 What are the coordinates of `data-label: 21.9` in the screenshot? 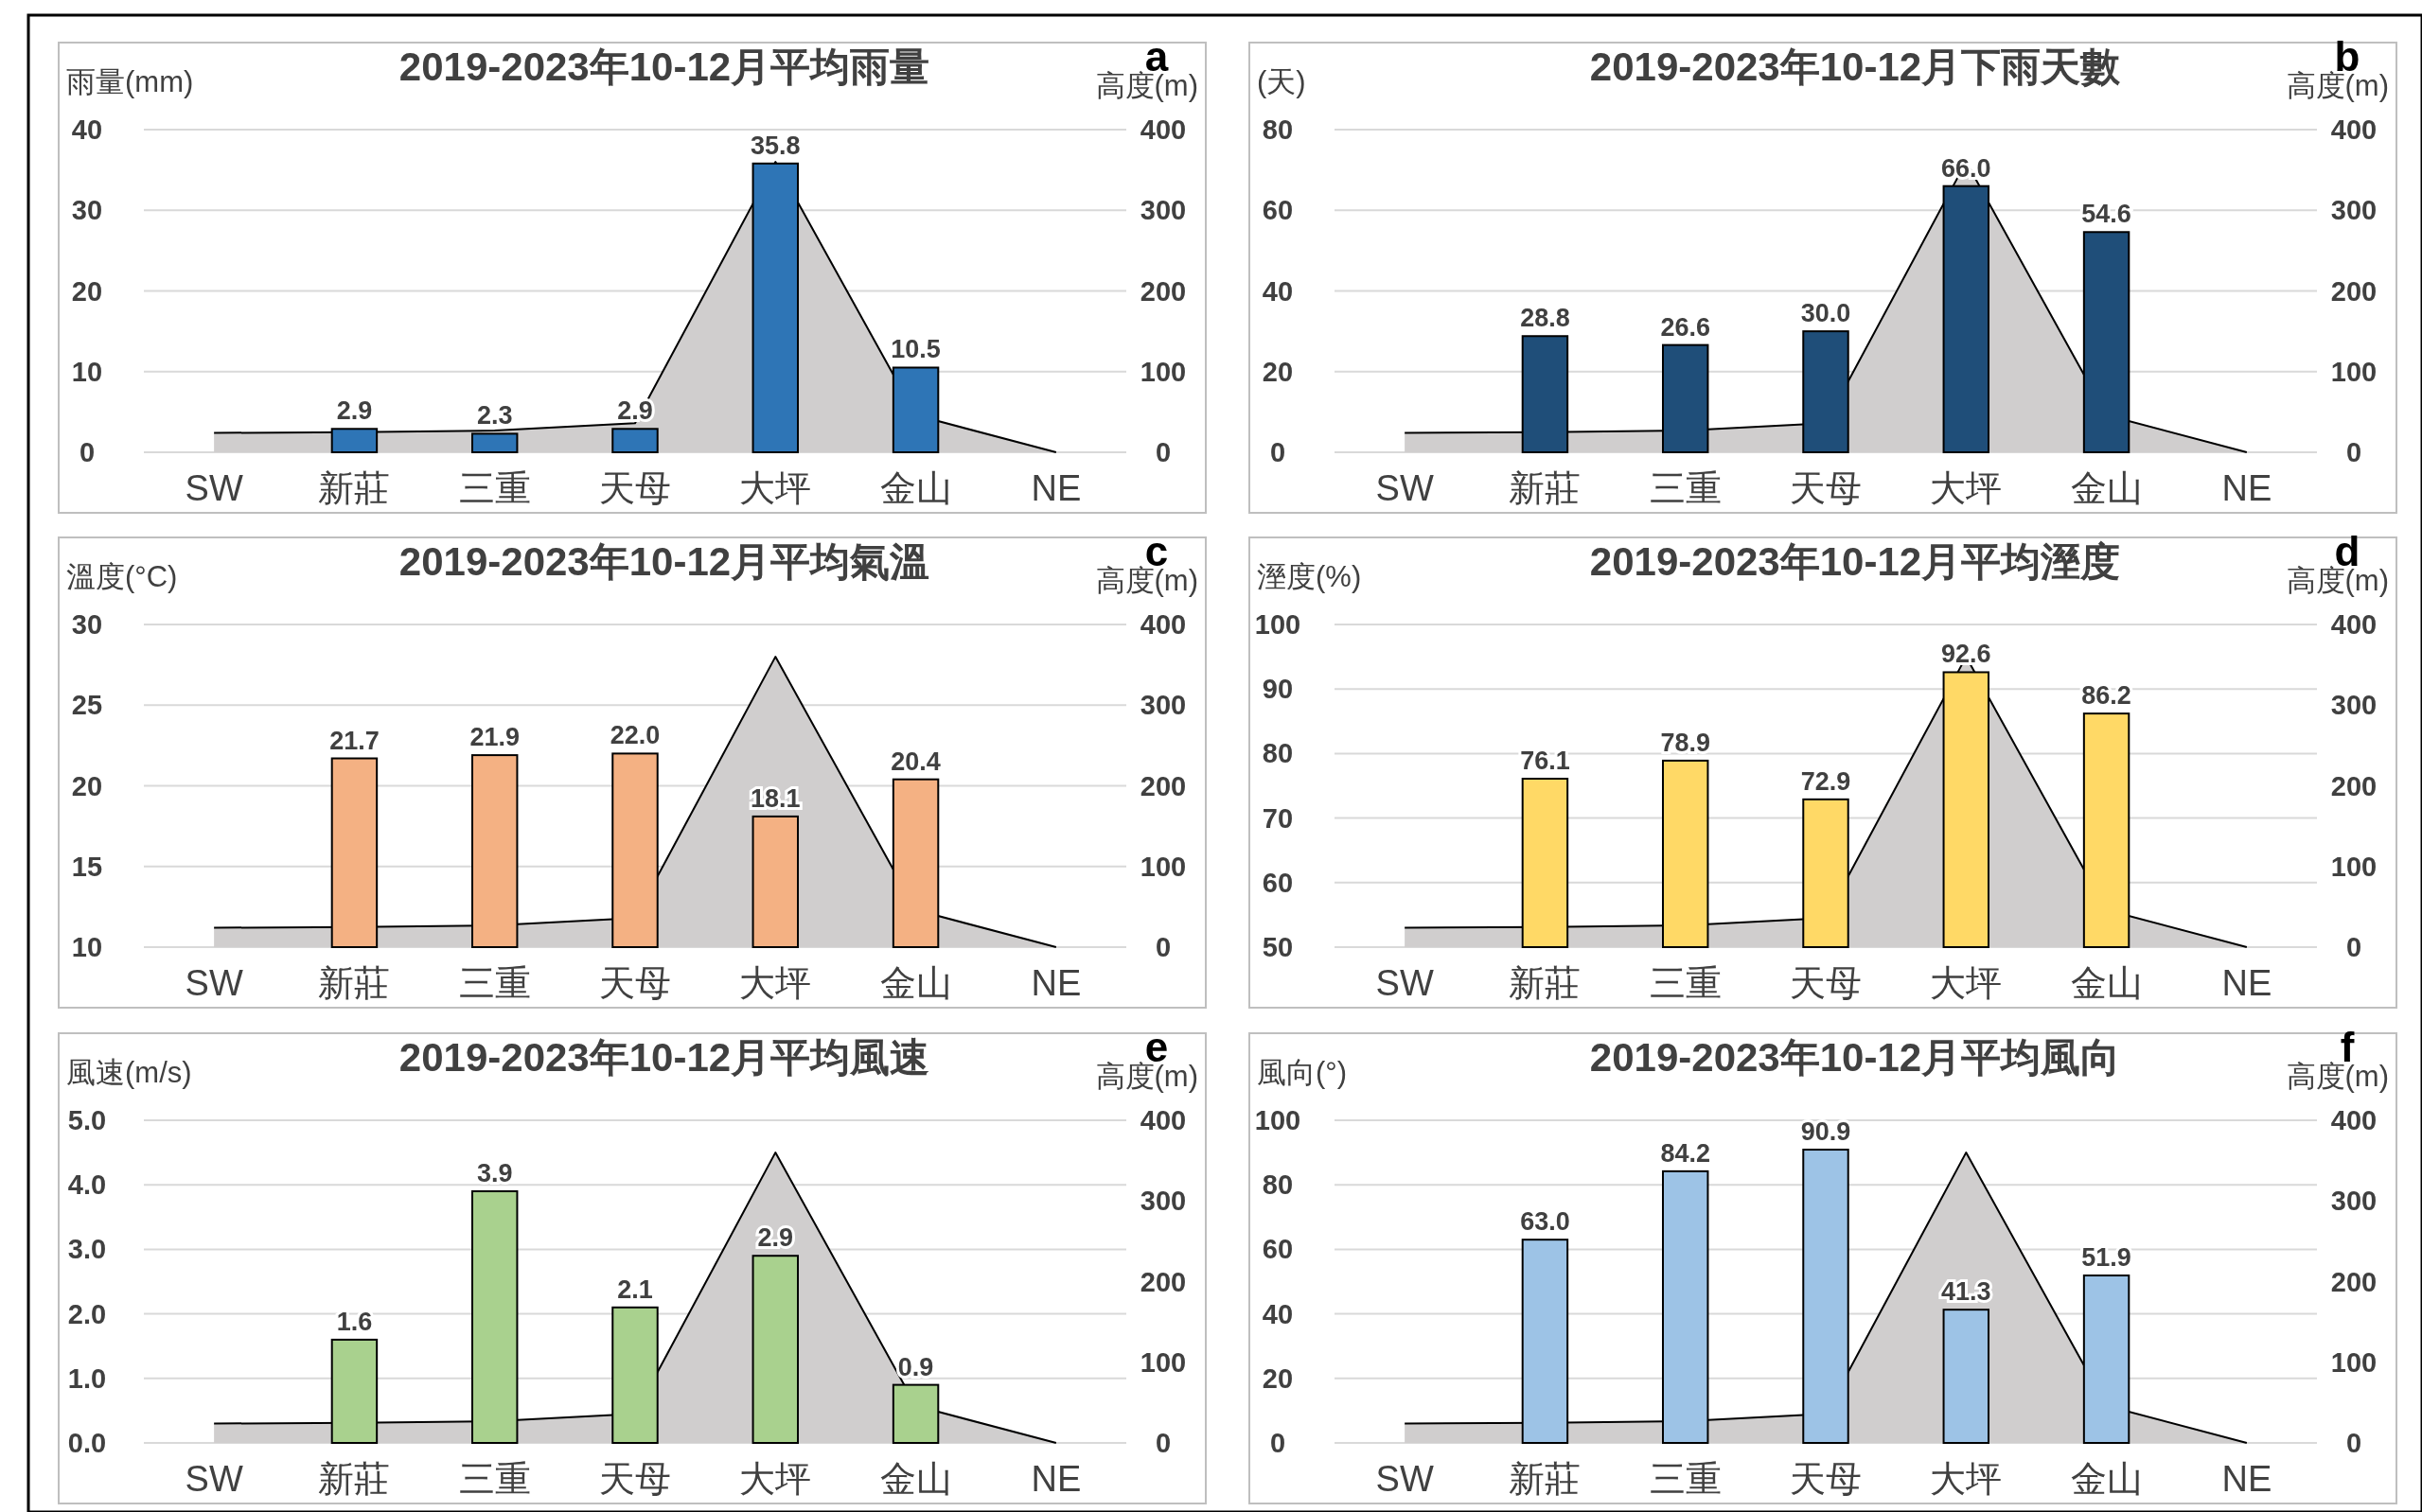 It's located at (494, 737).